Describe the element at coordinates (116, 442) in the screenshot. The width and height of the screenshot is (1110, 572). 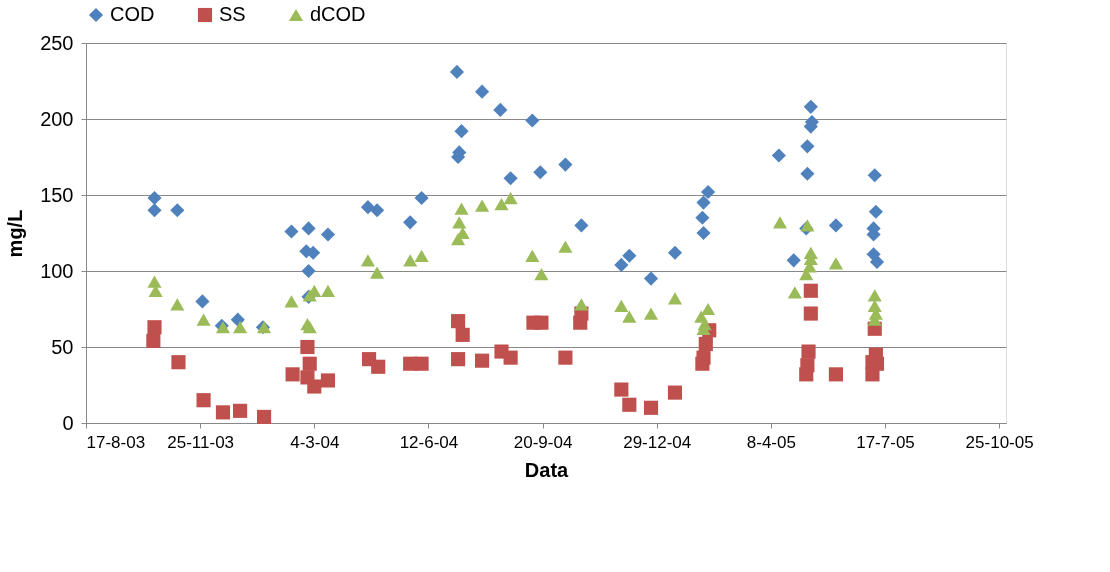
I see `x-tick-label: 17-8-03` at that location.